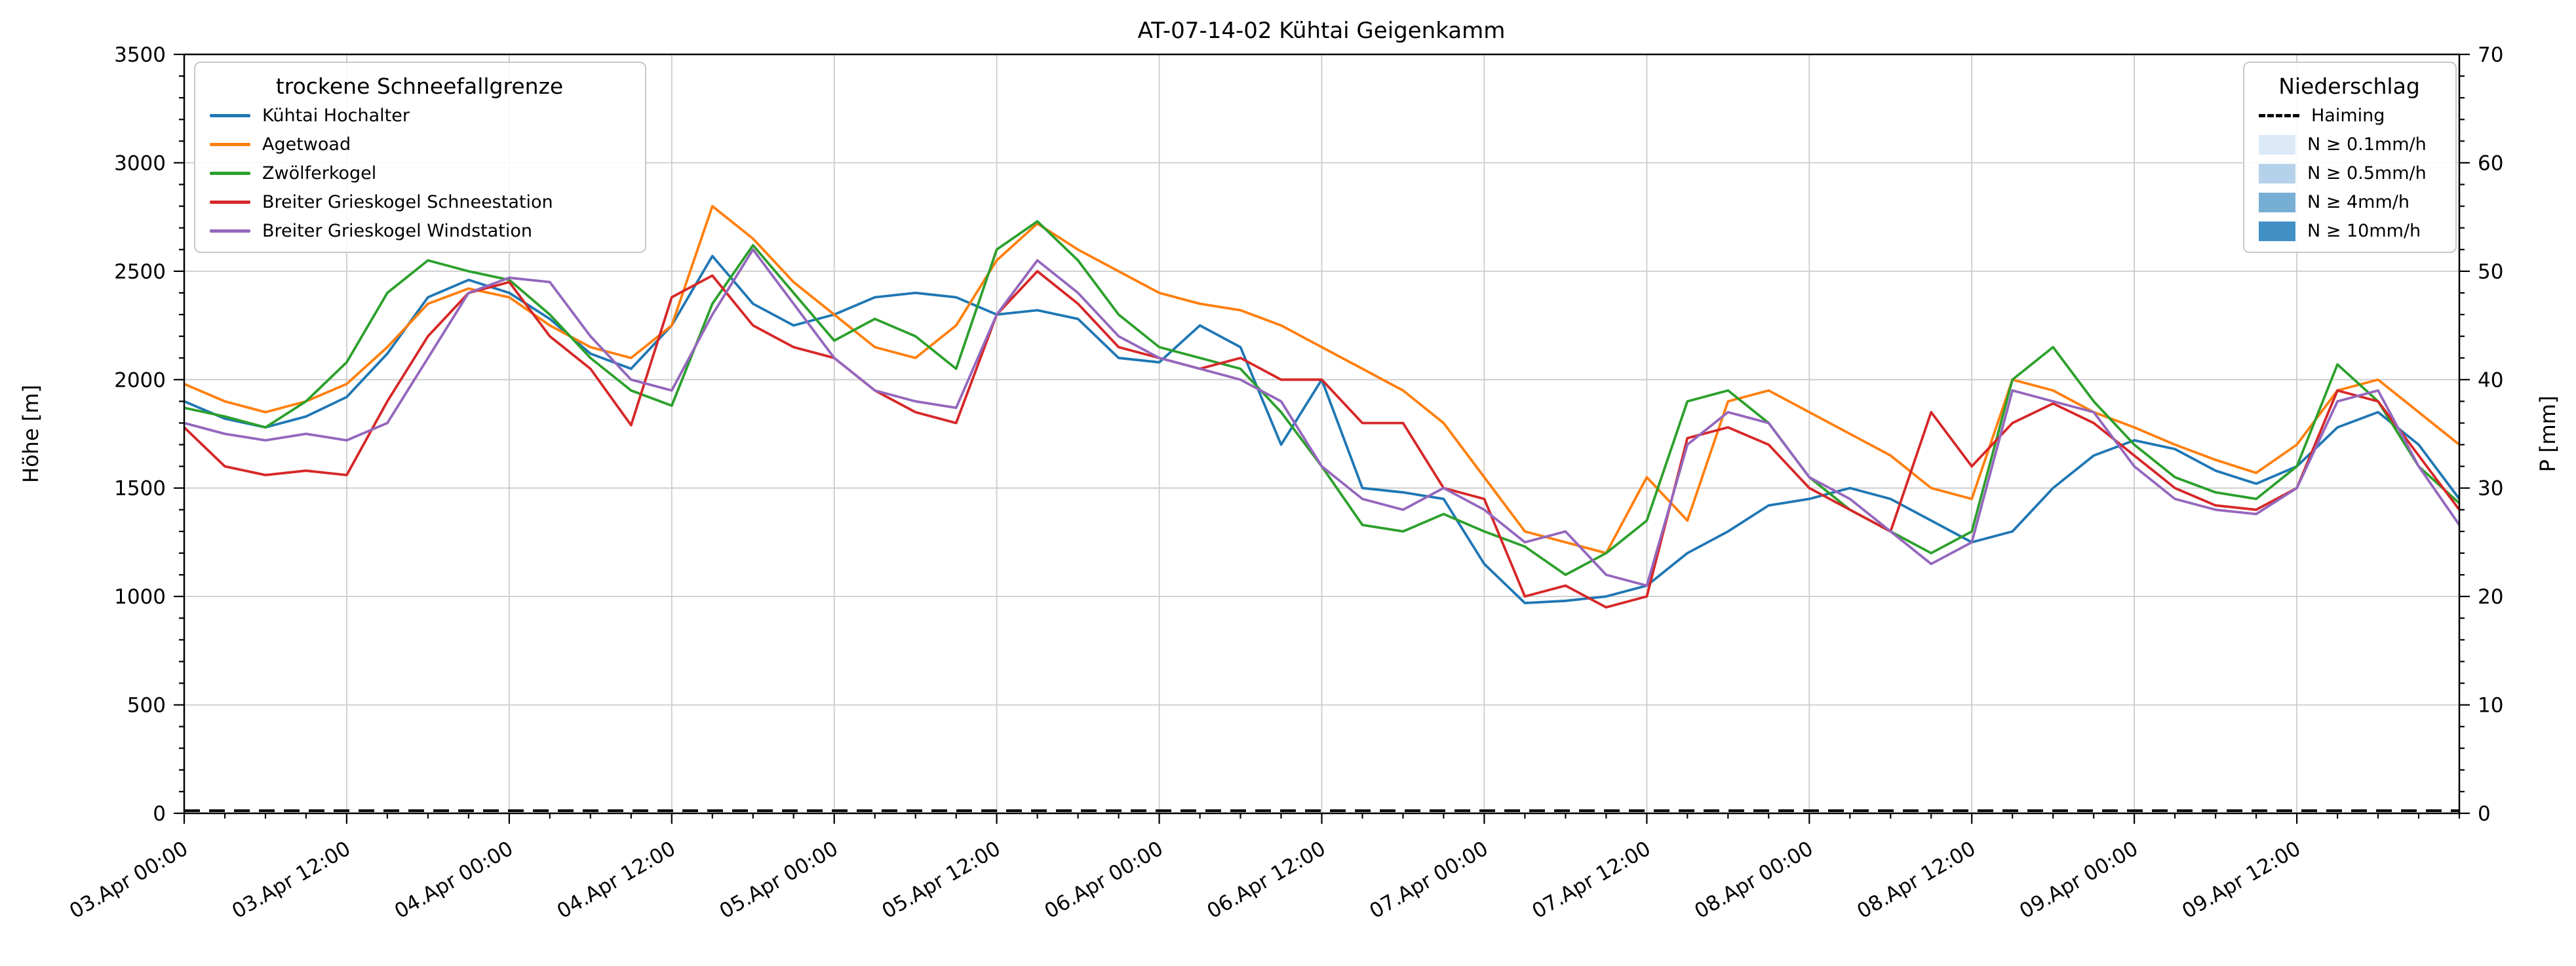 The width and height of the screenshot is (2576, 966). I want to click on legend-item: Breiter Grieskogel Windstation, so click(419, 231).